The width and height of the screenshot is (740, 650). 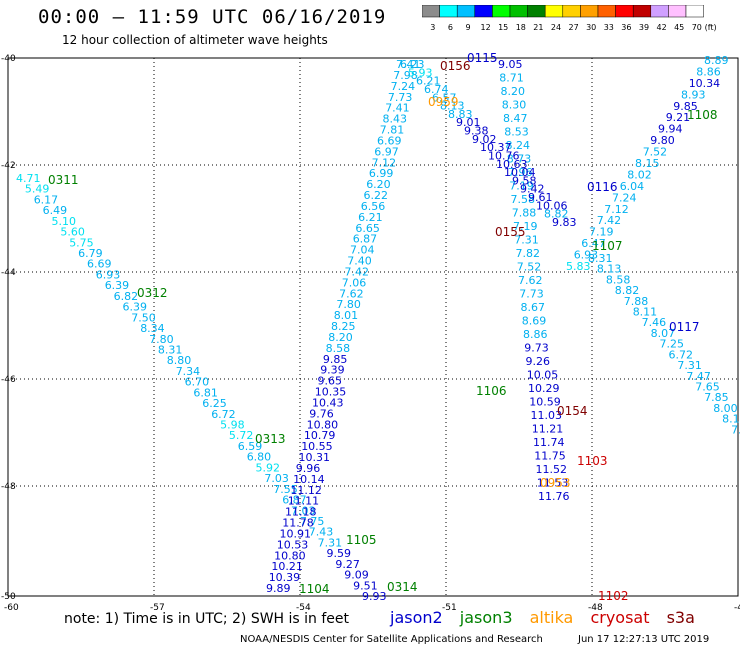 I want to click on wave-height-value: 8.93, so click(x=693, y=94).